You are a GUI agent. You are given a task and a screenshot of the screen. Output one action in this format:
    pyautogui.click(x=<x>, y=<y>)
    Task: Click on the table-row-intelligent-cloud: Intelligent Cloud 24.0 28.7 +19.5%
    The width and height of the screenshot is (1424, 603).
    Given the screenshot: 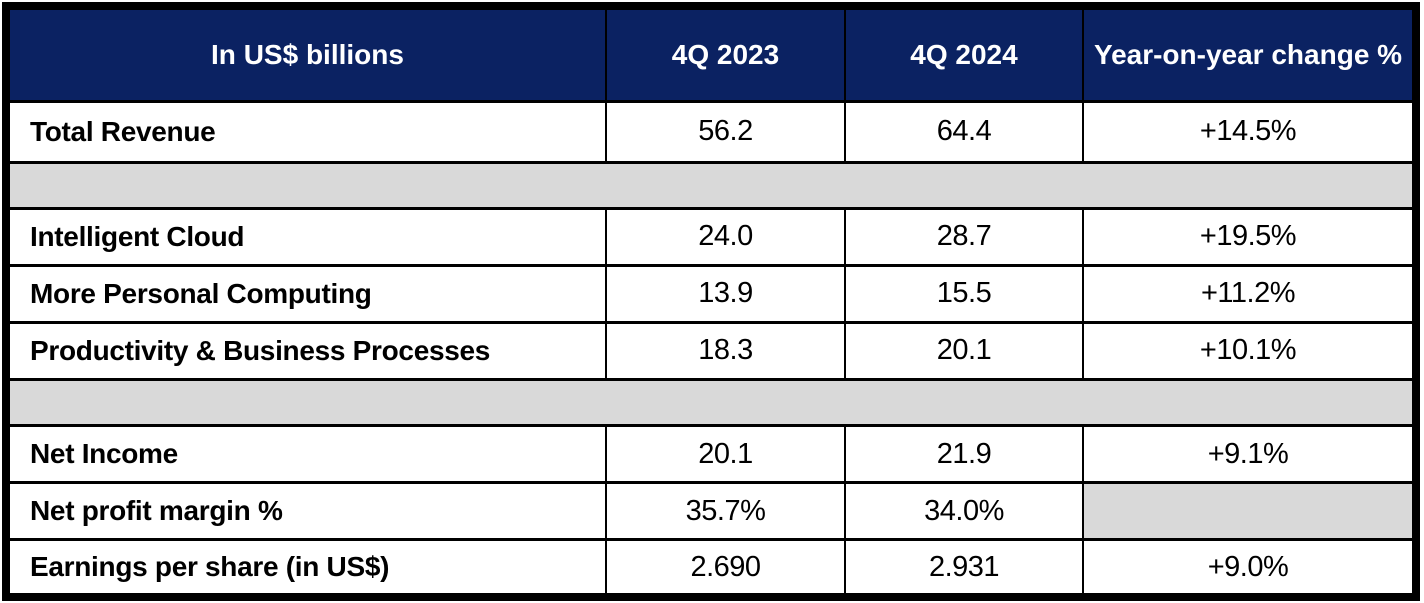 What is the action you would take?
    pyautogui.click(x=711, y=236)
    